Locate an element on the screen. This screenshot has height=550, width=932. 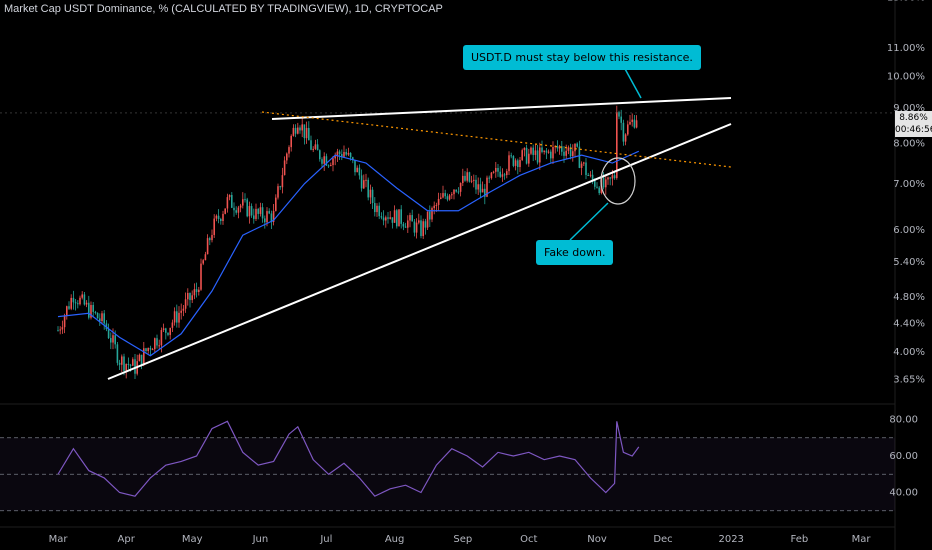
fake-down-callout: Fake down. is located at coordinates (575, 252).